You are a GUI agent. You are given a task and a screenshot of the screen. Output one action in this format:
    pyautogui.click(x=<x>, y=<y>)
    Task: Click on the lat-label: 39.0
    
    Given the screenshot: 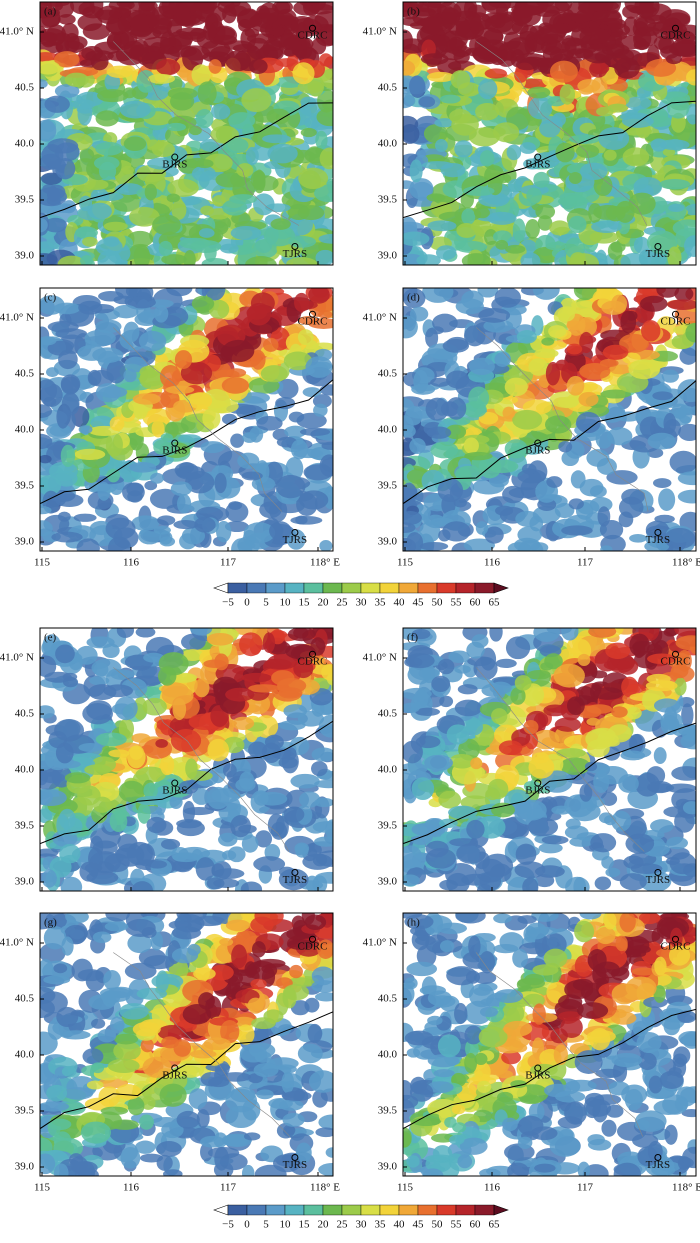 What is the action you would take?
    pyautogui.click(x=388, y=882)
    